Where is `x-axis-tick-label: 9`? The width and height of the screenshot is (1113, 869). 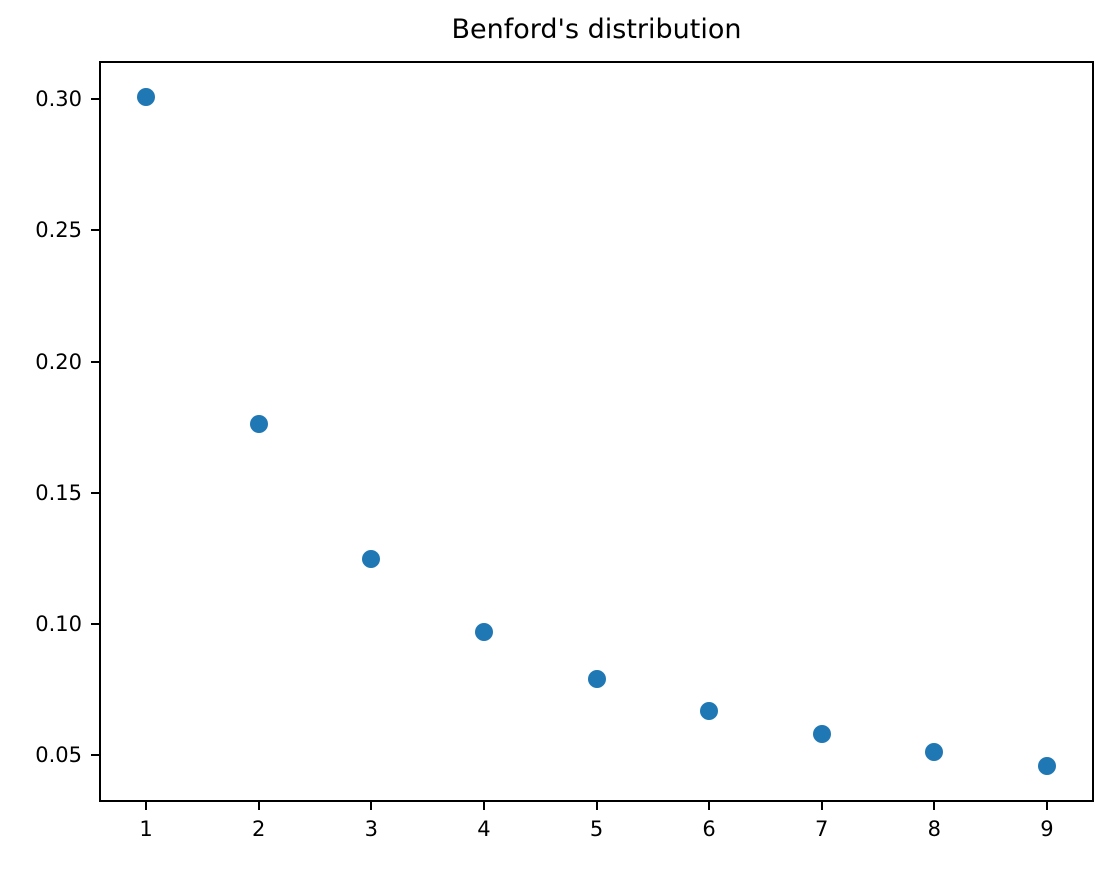
x-axis-tick-label: 9 is located at coordinates (1047, 829).